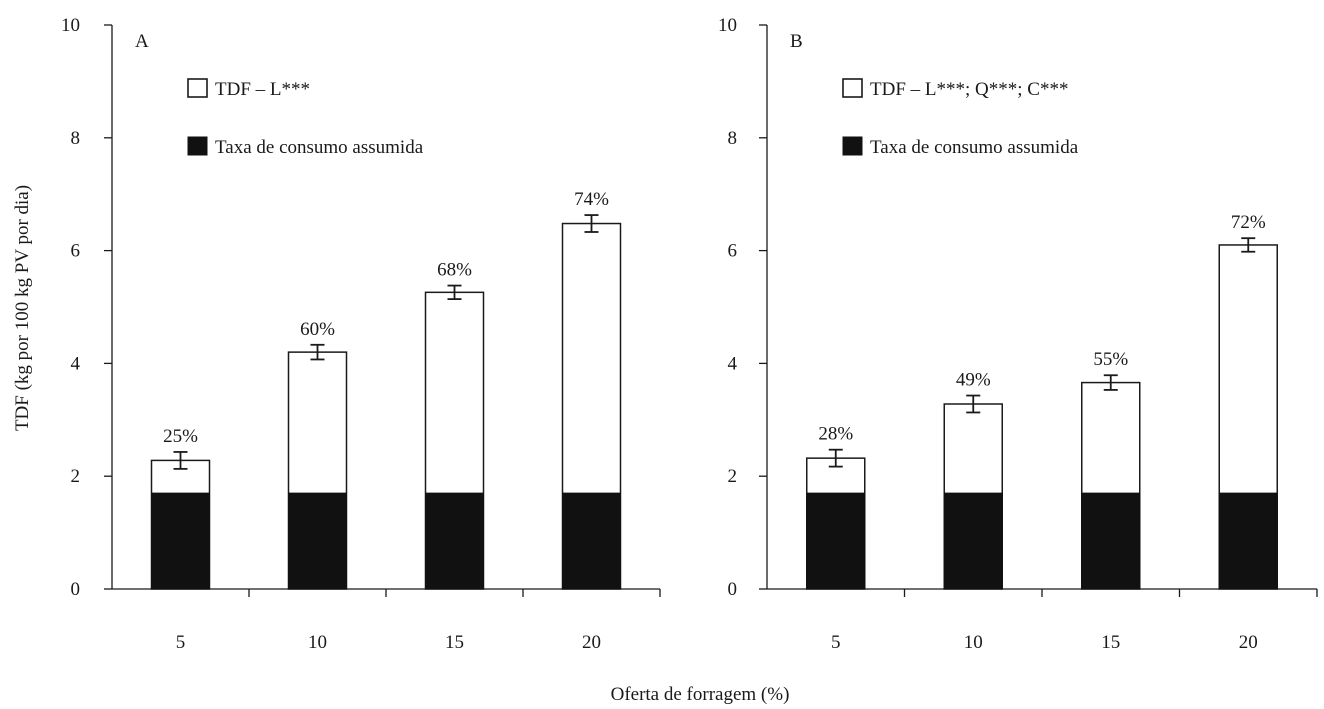 The image size is (1324, 709). What do you see at coordinates (700, 694) in the screenshot?
I see `x-axis-title: Oferta de forragem (%)` at bounding box center [700, 694].